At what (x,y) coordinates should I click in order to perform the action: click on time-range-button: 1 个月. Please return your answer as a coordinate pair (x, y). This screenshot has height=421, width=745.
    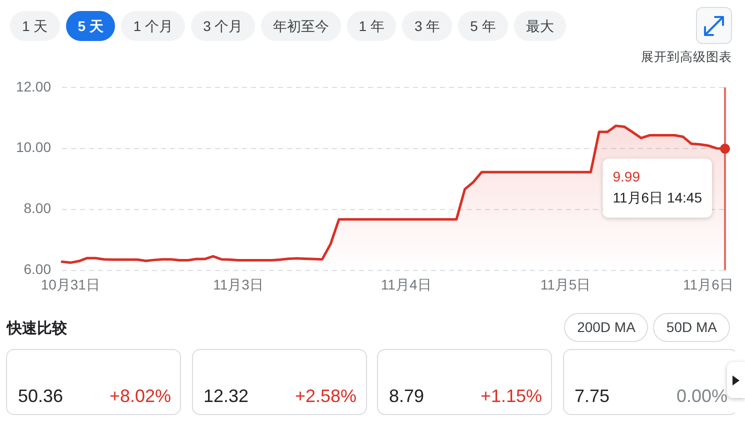
    Looking at the image, I should click on (153, 26).